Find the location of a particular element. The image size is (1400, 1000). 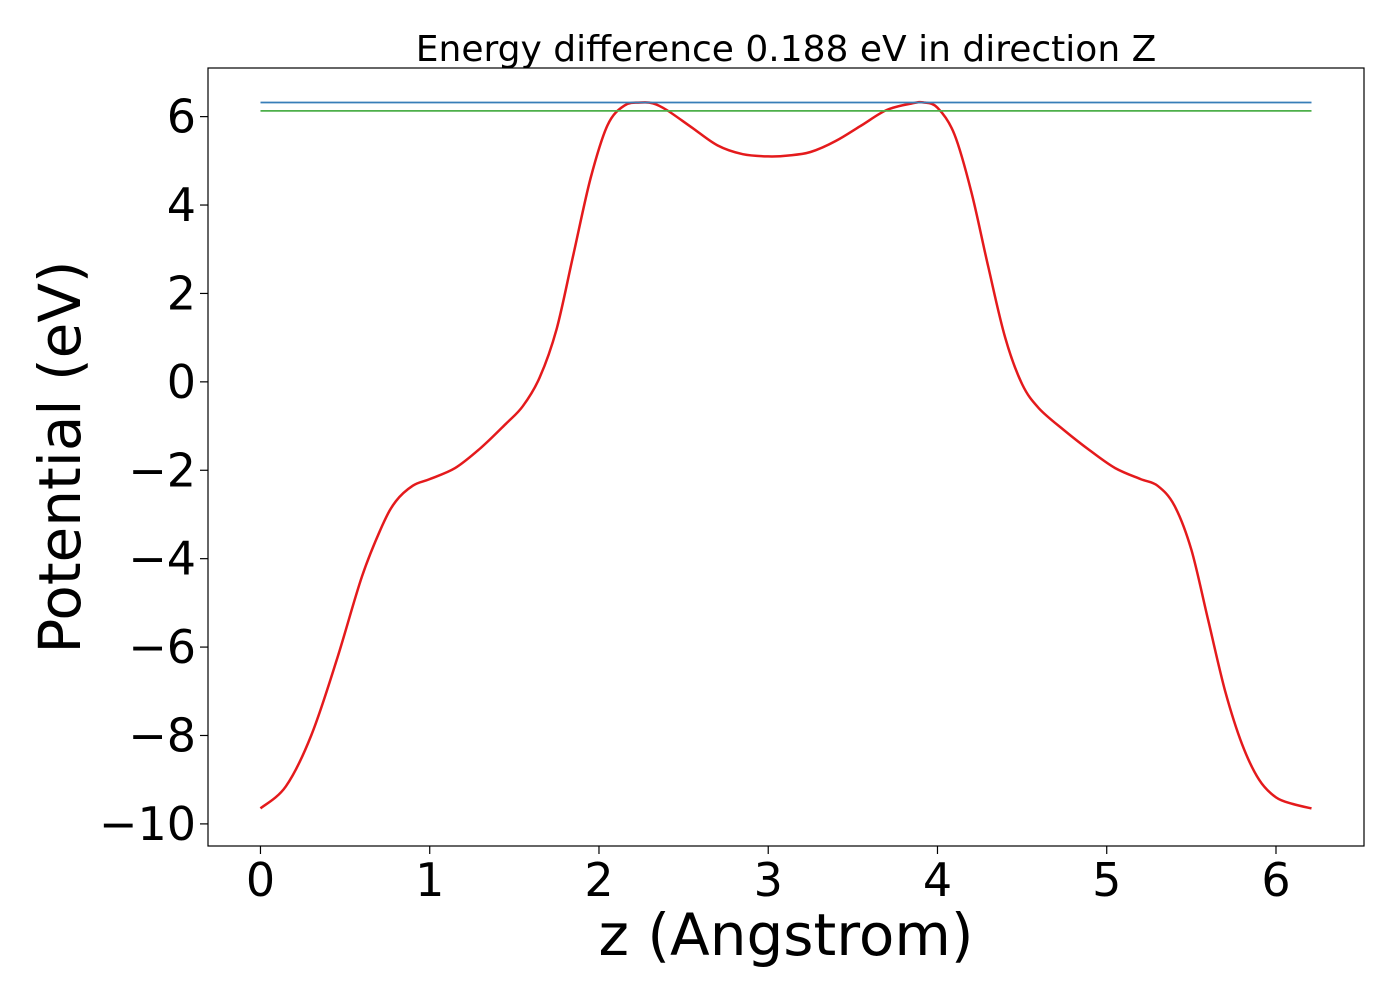

y-tick-label: 2 is located at coordinates (181, 293).